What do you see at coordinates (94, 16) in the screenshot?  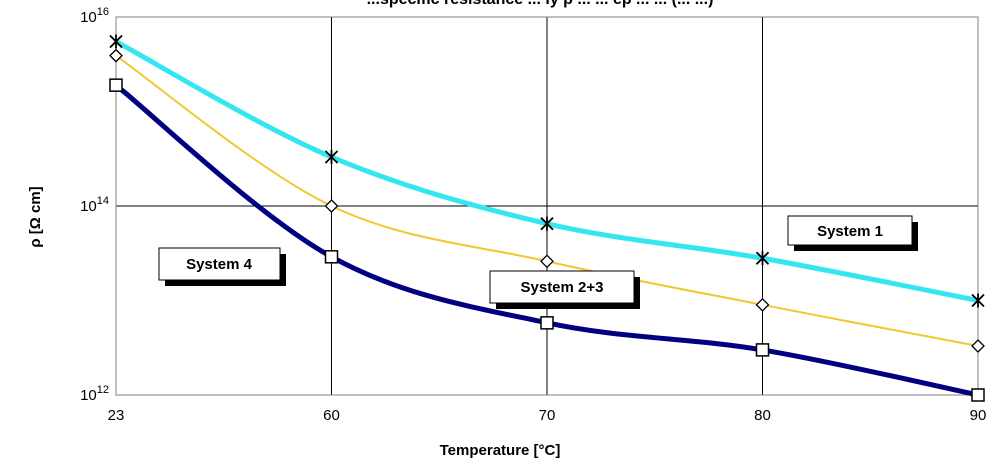 I see `y-tick-label: 1016` at bounding box center [94, 16].